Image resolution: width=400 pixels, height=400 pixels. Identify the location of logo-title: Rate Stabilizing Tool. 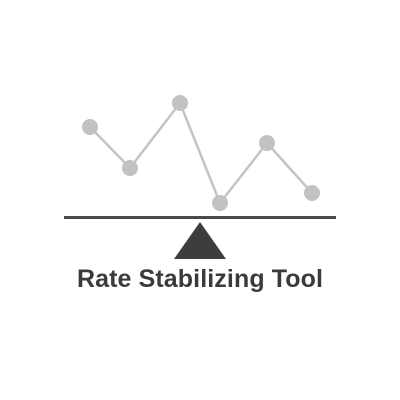
(200, 279).